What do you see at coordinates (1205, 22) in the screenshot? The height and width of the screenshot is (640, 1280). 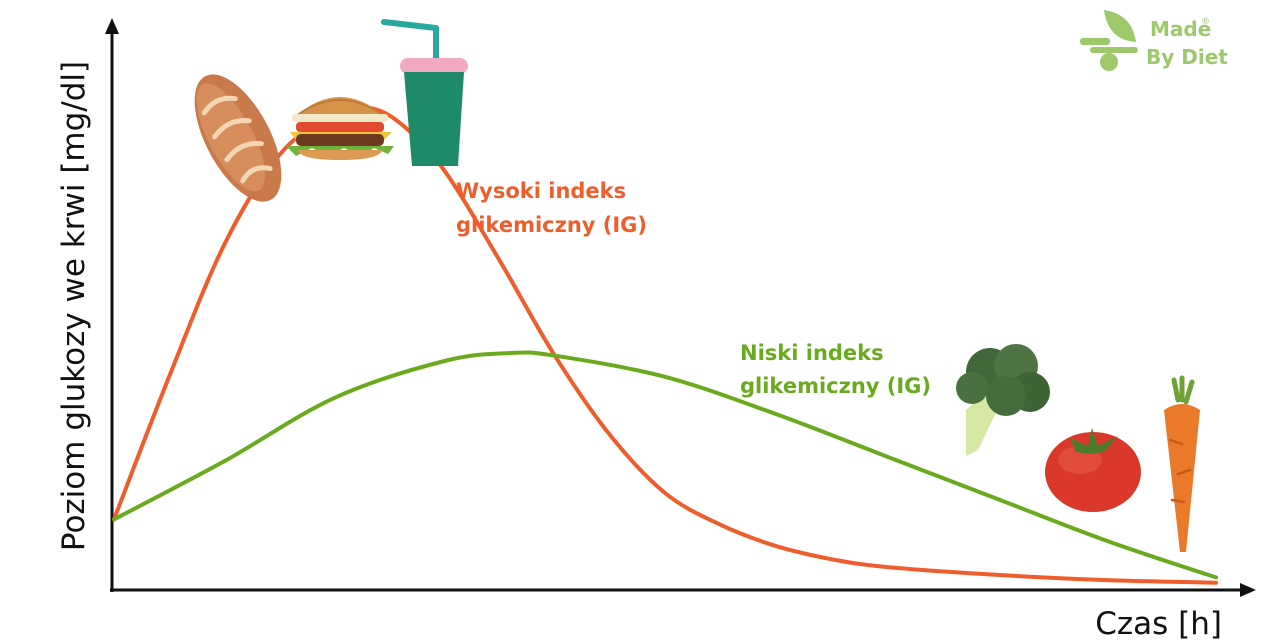 I see `logo-registered-mark: ®` at bounding box center [1205, 22].